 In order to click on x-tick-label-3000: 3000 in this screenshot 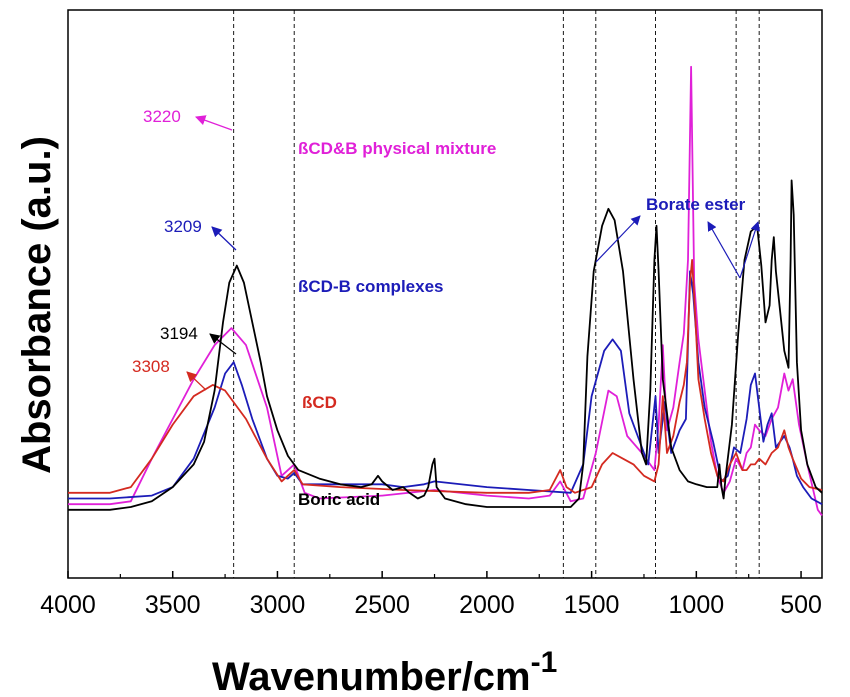, I will do `click(278, 605)`.